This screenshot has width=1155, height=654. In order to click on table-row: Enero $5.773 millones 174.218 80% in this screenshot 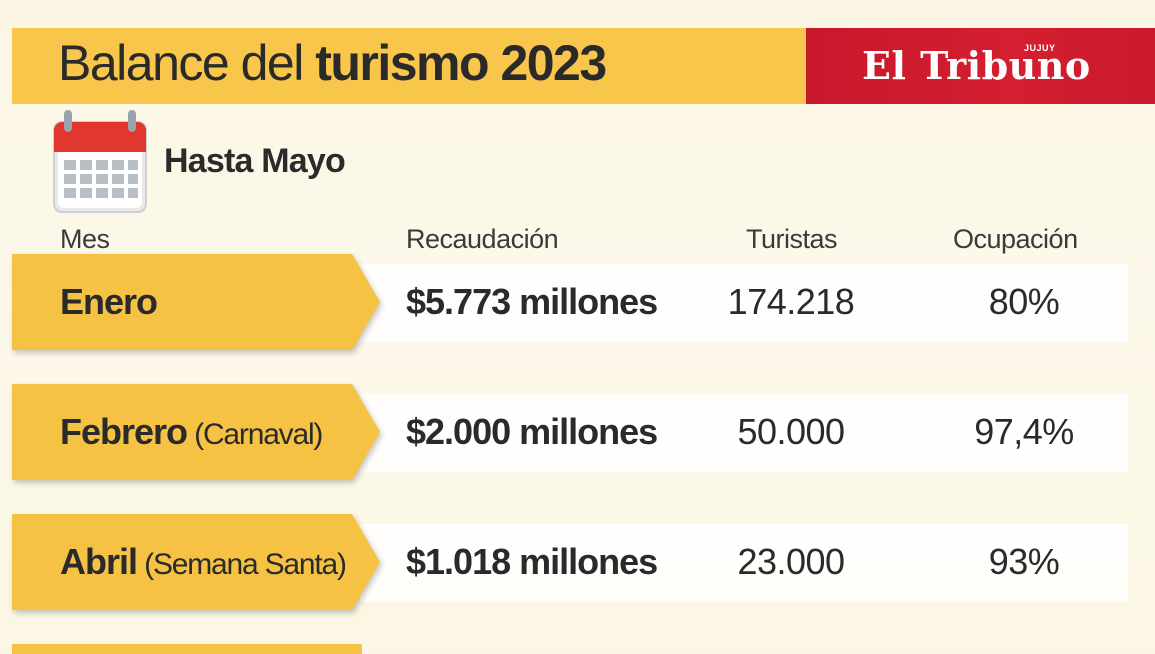, I will do `click(577, 303)`.